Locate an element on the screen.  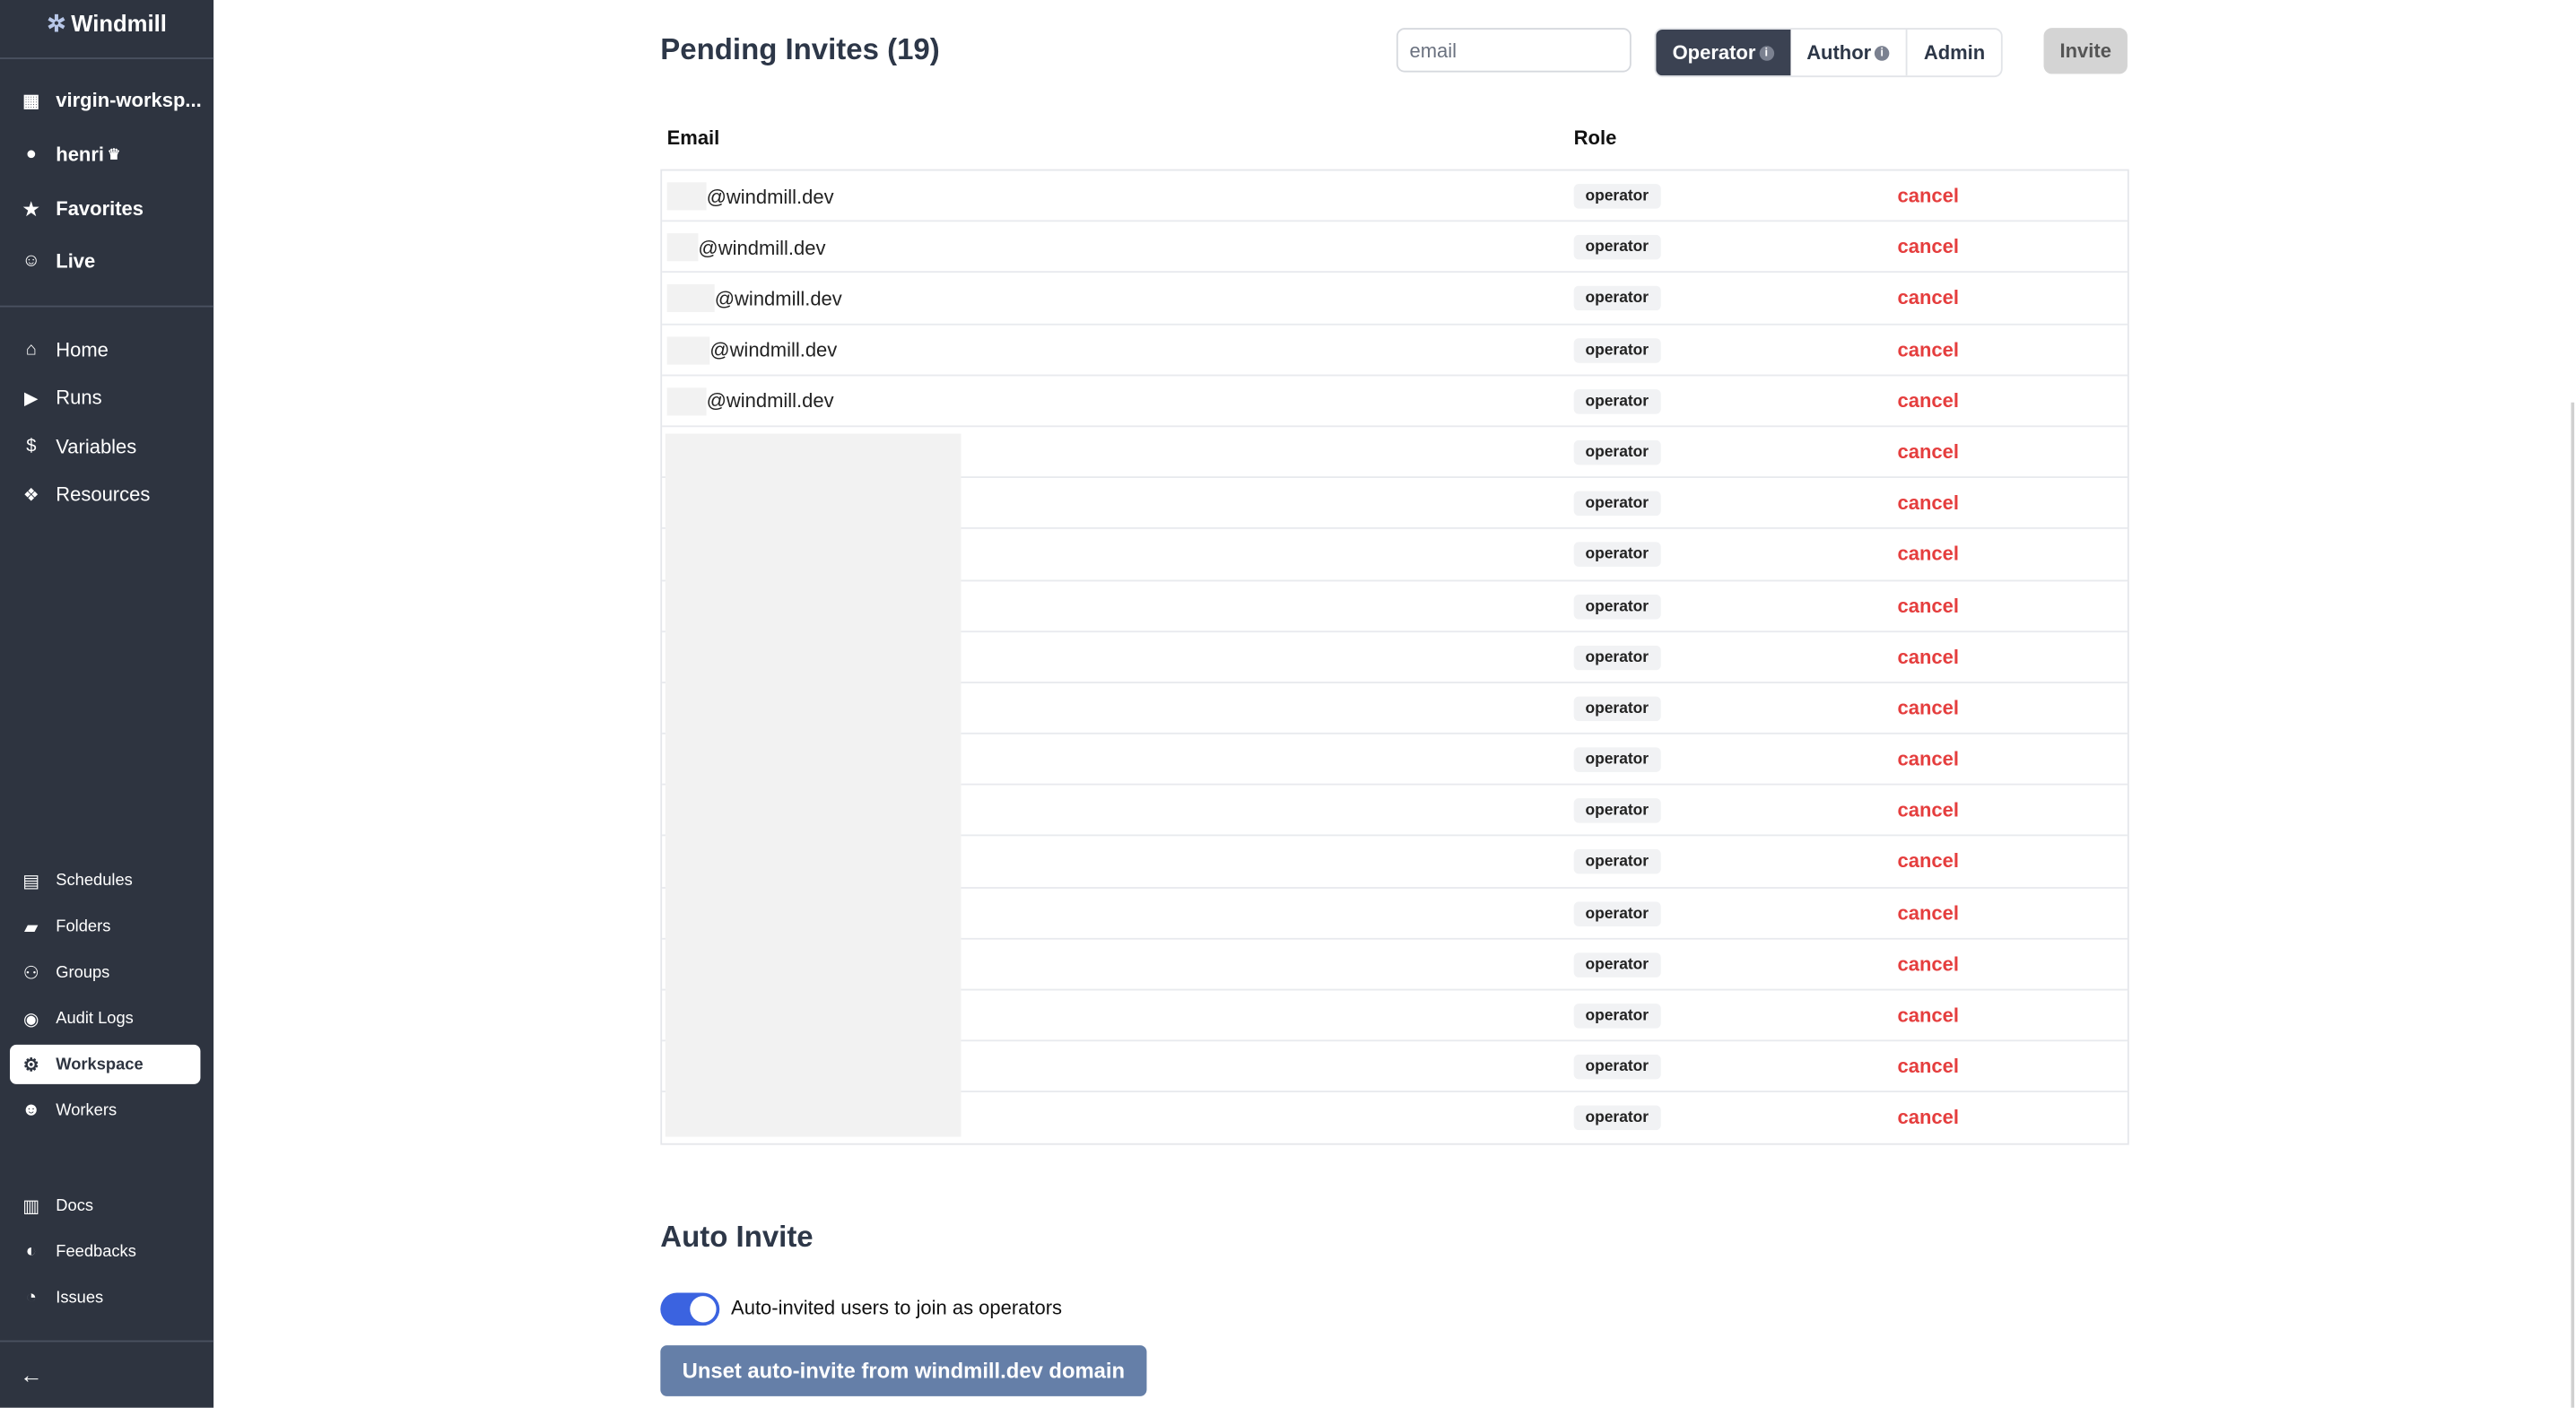
boxes-icon: ❖ is located at coordinates (30, 495).